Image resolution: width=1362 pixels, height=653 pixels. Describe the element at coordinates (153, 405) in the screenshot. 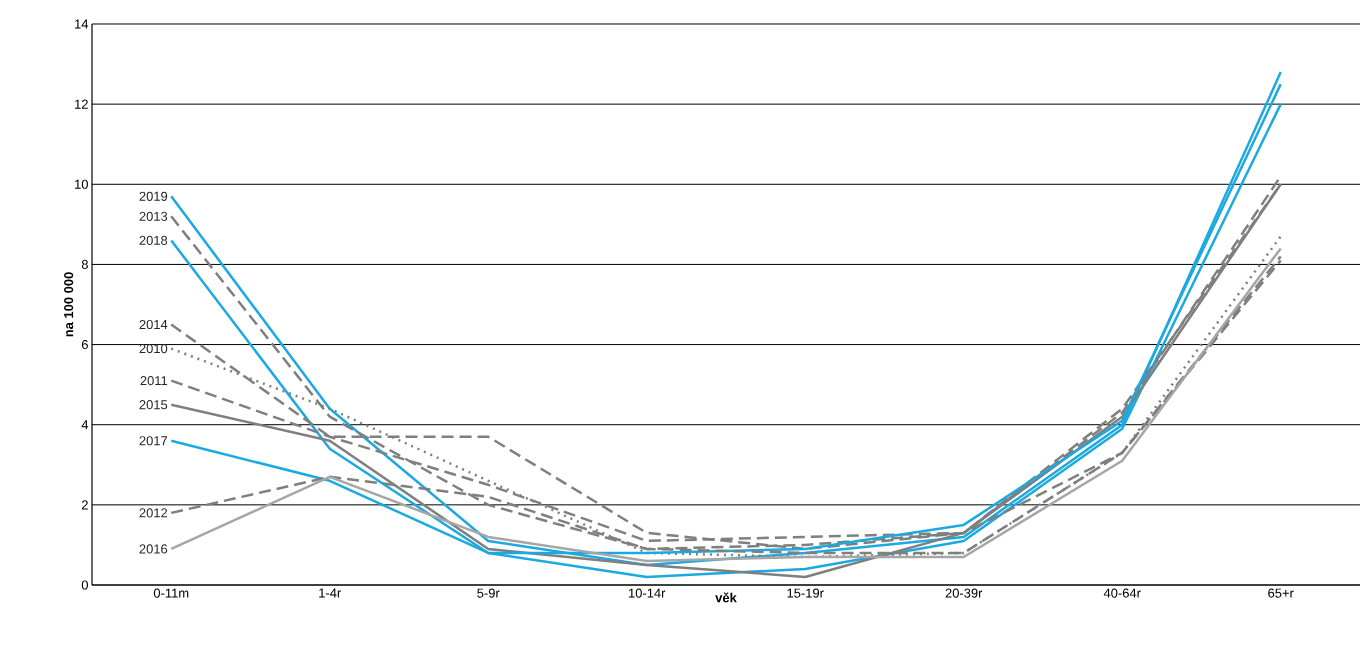

I see `series-label: 2015` at that location.